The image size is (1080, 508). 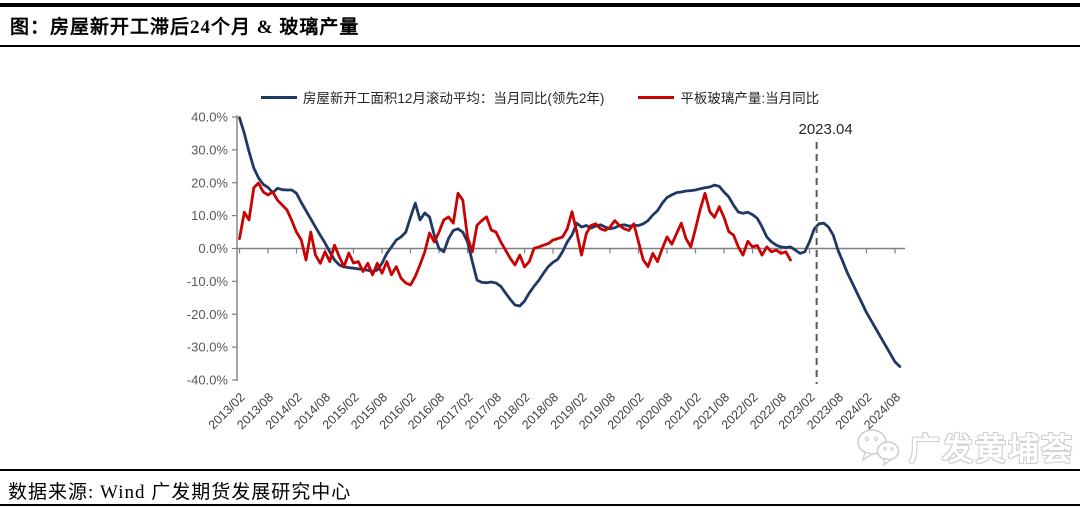 What do you see at coordinates (540, 505) in the screenshot?
I see `bottom-rule` at bounding box center [540, 505].